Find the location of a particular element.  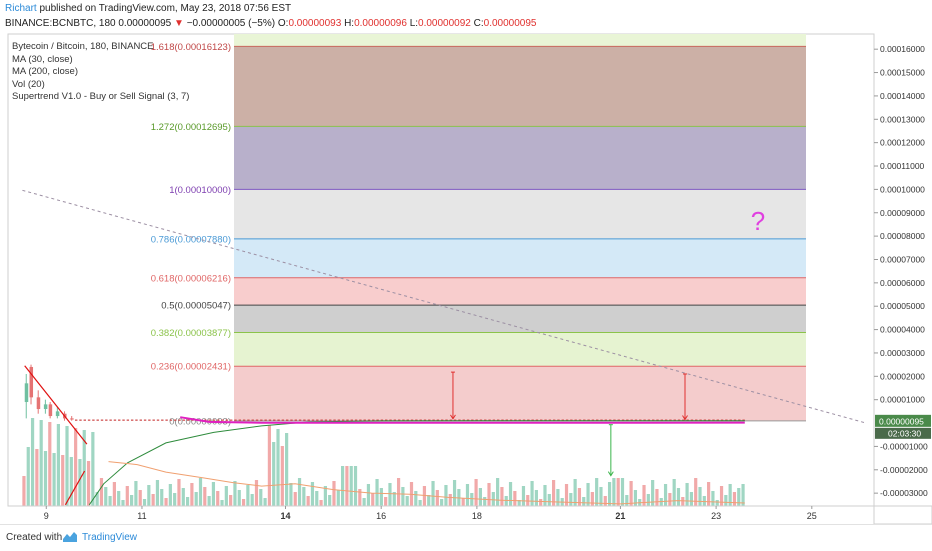

price-tick-label: 0.00007000 is located at coordinates (902, 259).